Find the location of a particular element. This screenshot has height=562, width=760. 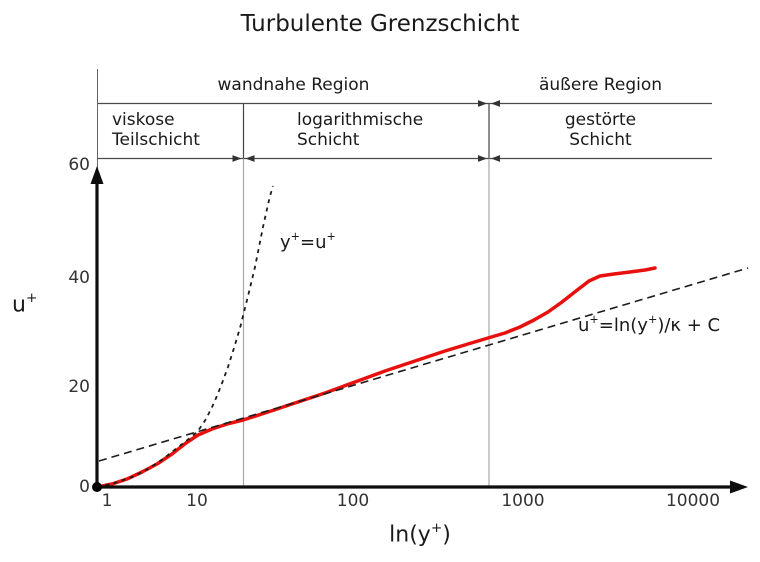

x-tick-label: 1000 is located at coordinates (523, 501).